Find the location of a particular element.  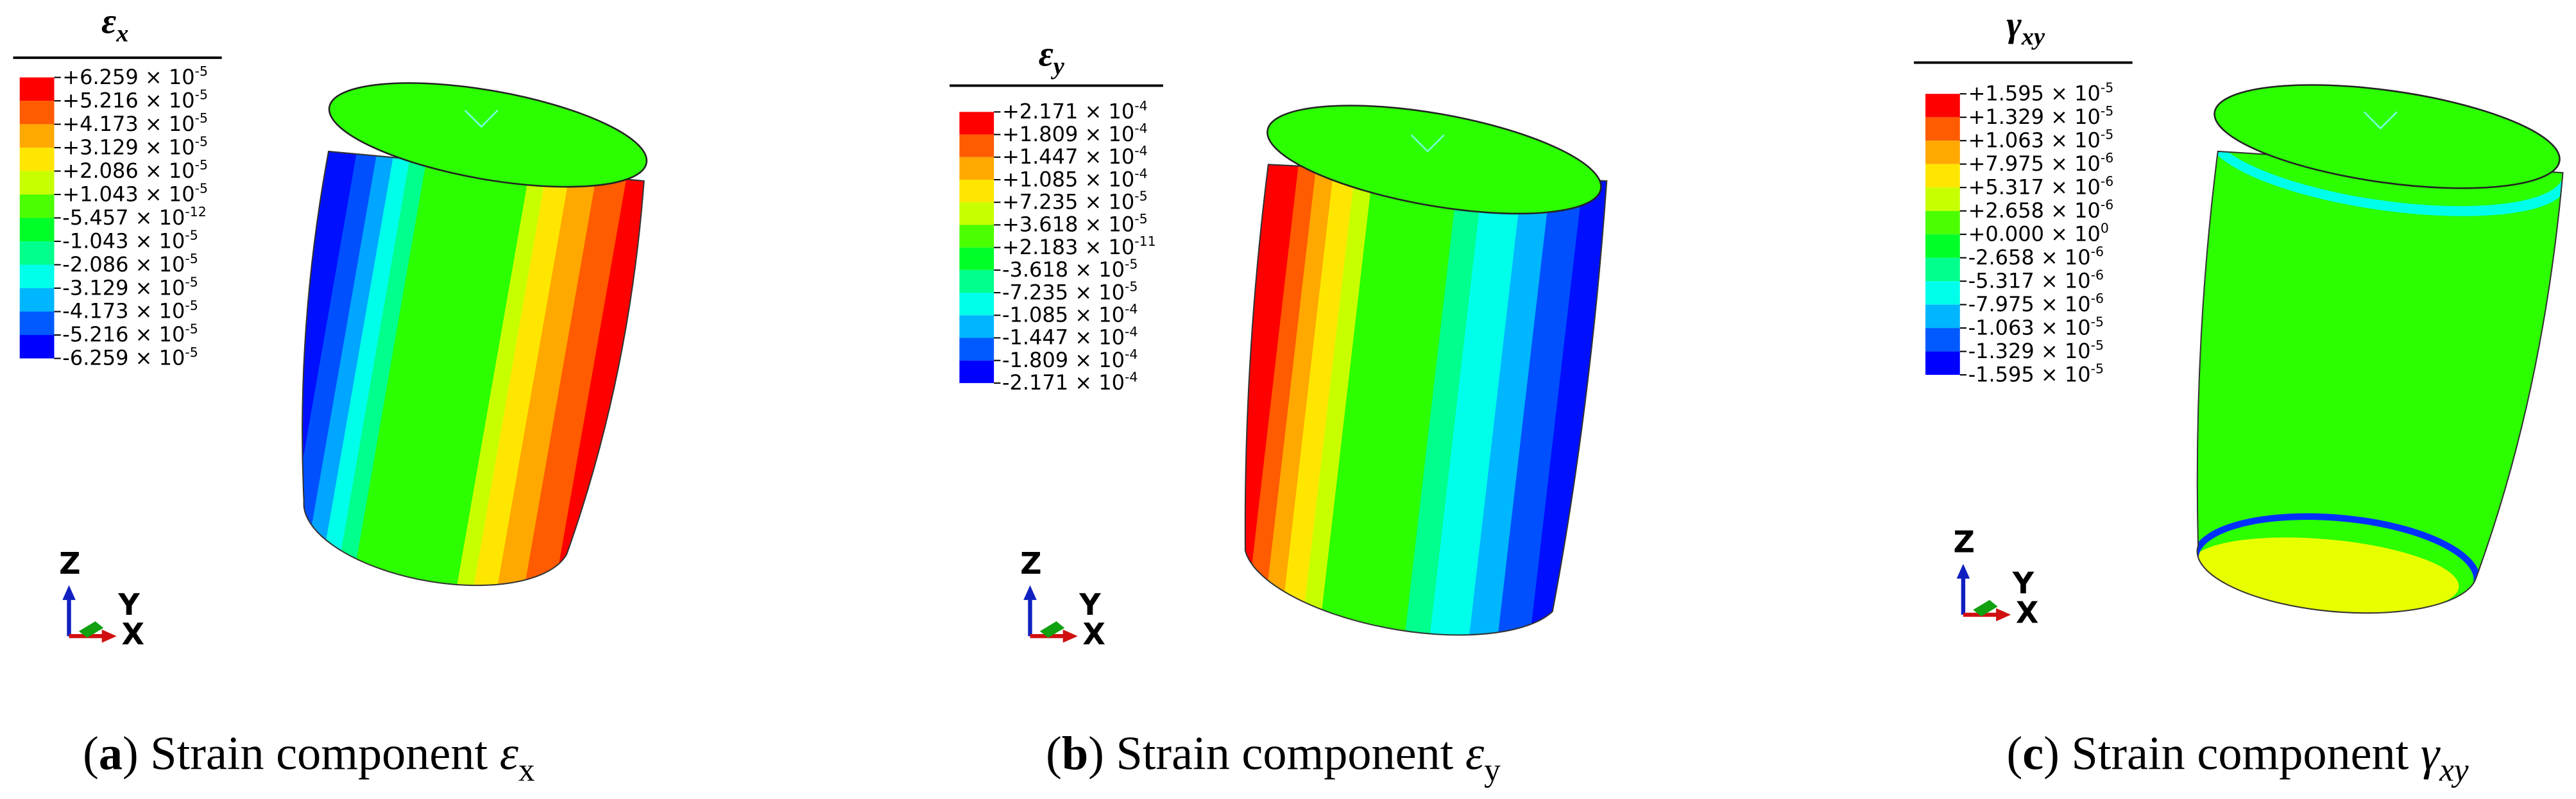

legend-label: -2.171 × 10-4 is located at coordinates (1070, 382).